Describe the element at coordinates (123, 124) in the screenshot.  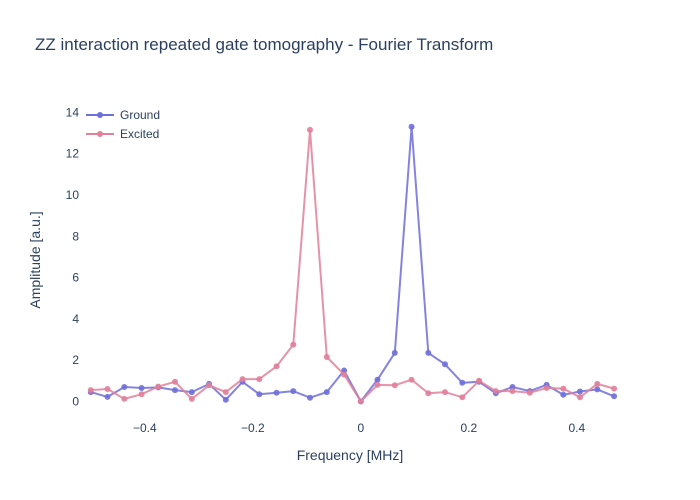
I see `legend: Ground Excited` at that location.